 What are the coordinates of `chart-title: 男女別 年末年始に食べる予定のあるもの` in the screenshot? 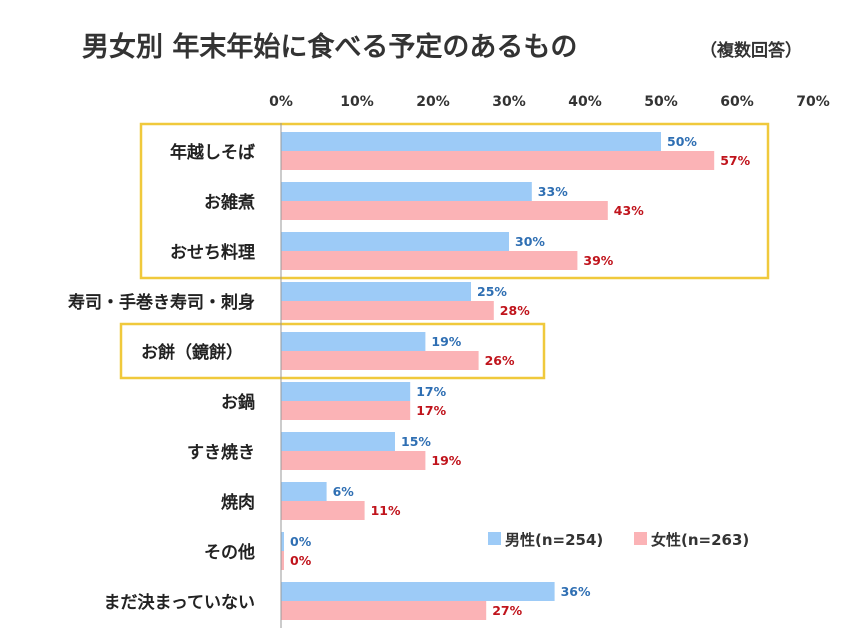 It's located at (329, 47).